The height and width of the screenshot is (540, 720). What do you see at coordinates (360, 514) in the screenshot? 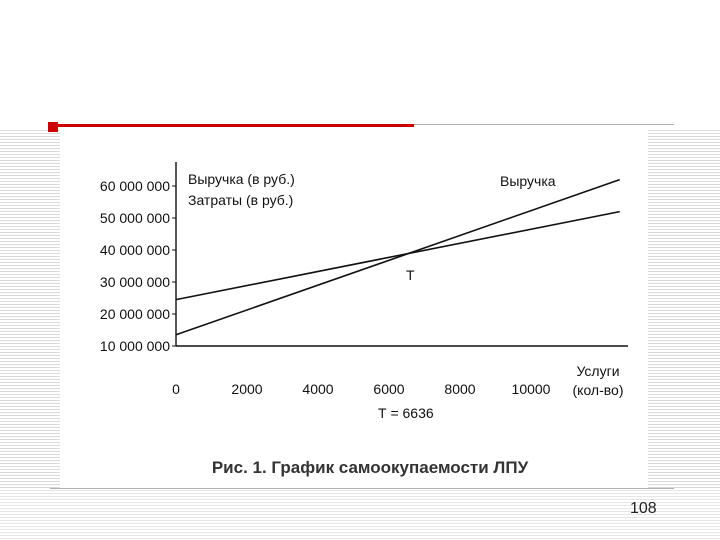
I see `background-stripes-bottom` at bounding box center [360, 514].